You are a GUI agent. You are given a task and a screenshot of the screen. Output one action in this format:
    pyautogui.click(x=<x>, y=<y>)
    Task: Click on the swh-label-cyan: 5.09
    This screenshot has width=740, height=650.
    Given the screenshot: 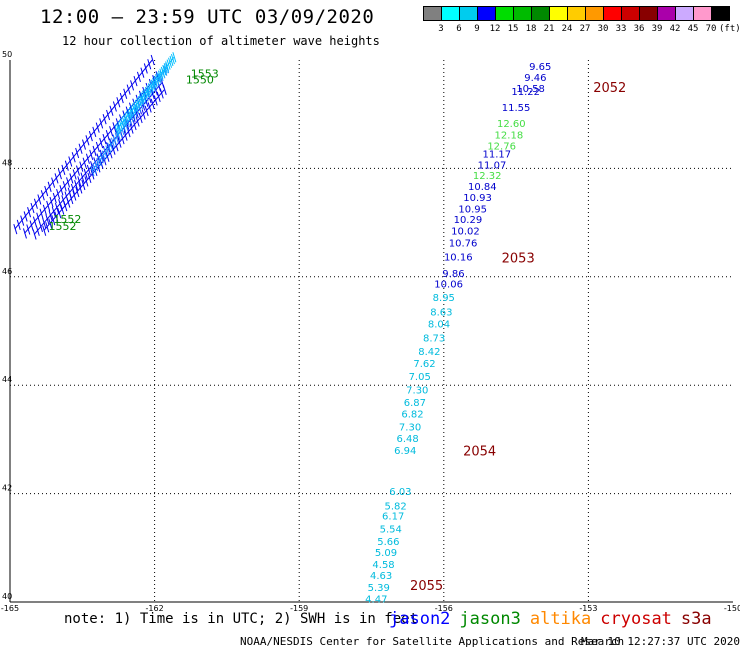 What is the action you would take?
    pyautogui.click(x=386, y=553)
    